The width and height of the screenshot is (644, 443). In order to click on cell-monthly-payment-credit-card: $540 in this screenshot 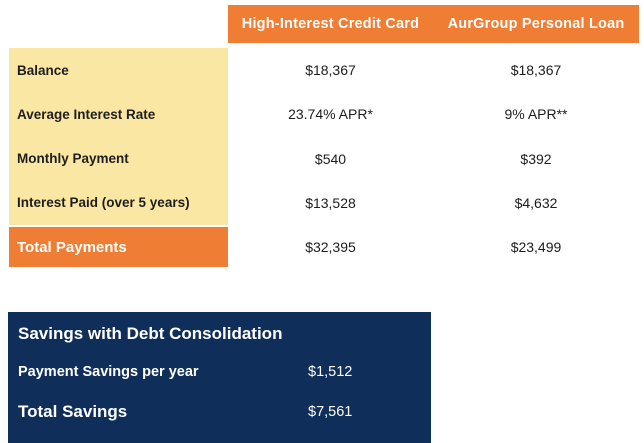, I will do `click(330, 158)`.